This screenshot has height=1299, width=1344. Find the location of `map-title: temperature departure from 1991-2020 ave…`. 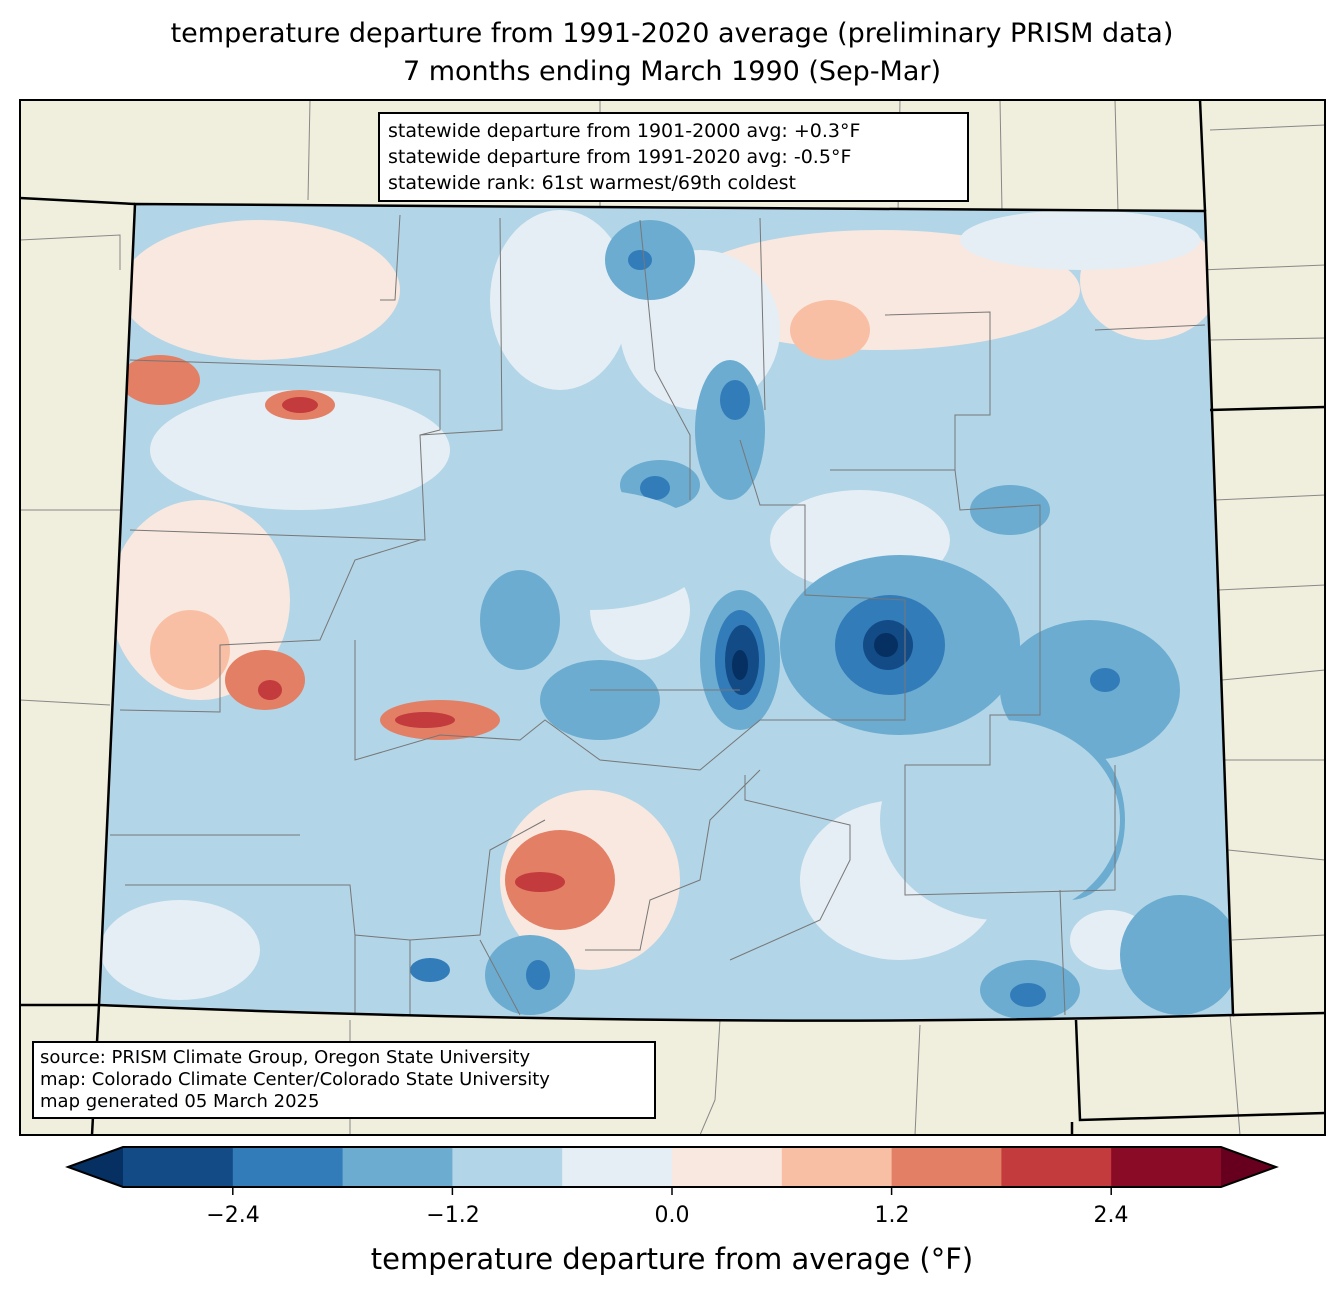

map-title: temperature departure from 1991-2020 ave… is located at coordinates (672, 33).